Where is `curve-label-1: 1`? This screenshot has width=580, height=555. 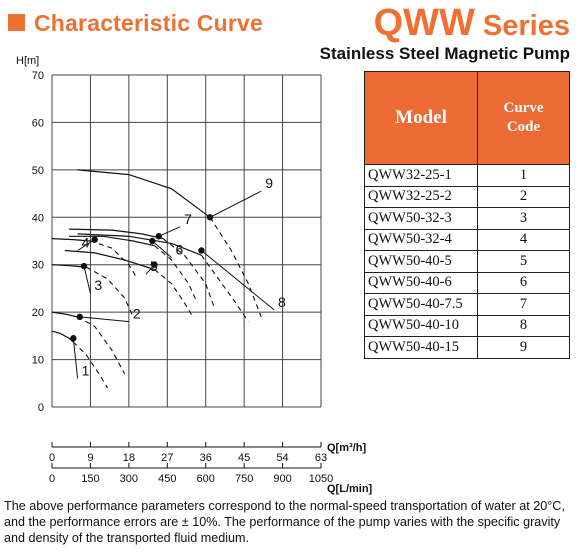 curve-label-1: 1 is located at coordinates (86, 371).